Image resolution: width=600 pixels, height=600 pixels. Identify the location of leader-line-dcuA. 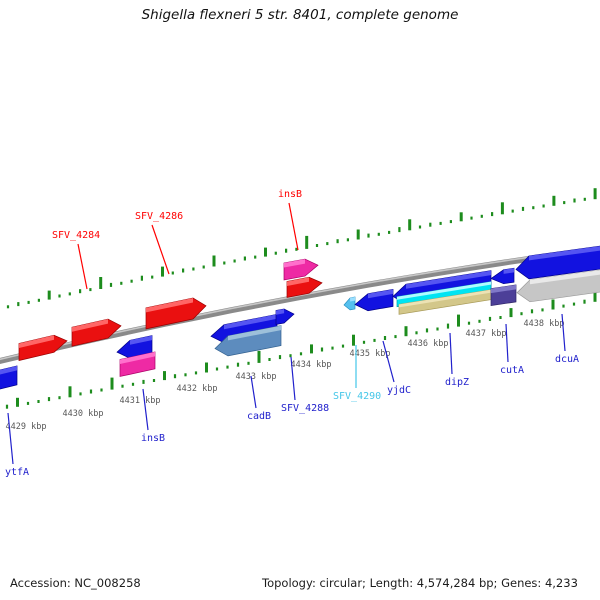
(563, 332).